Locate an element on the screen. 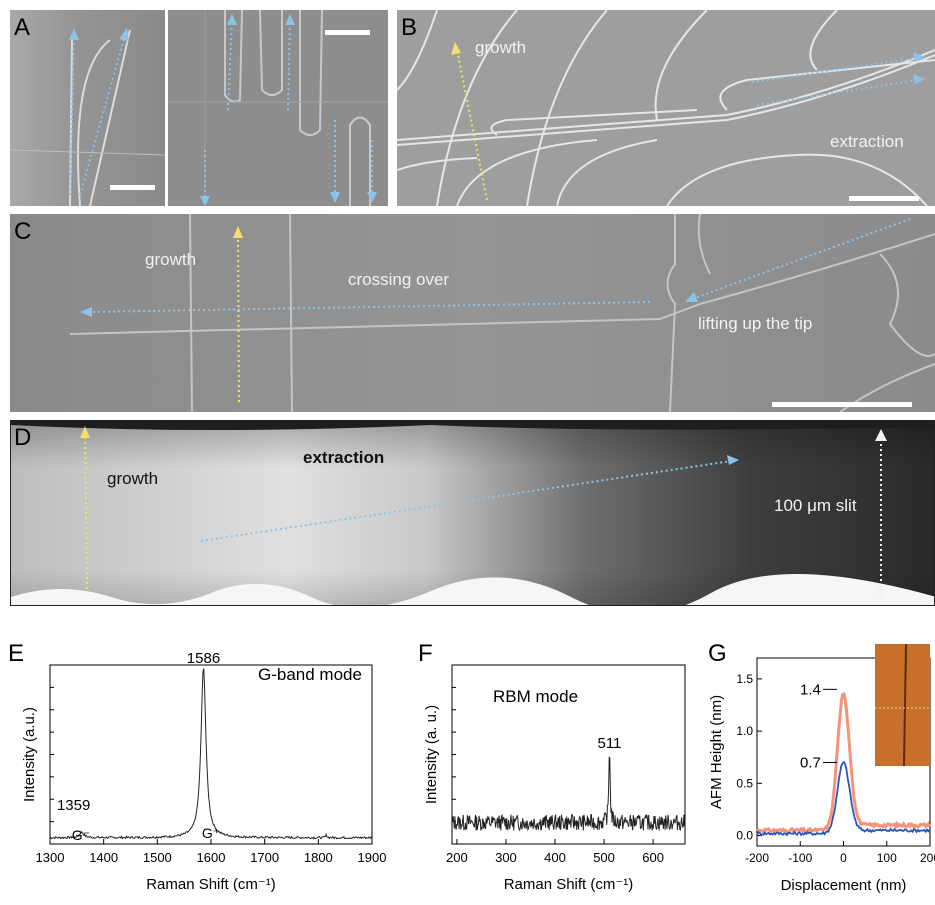 The width and height of the screenshot is (935, 905). panel-a-image is located at coordinates (199, 108).